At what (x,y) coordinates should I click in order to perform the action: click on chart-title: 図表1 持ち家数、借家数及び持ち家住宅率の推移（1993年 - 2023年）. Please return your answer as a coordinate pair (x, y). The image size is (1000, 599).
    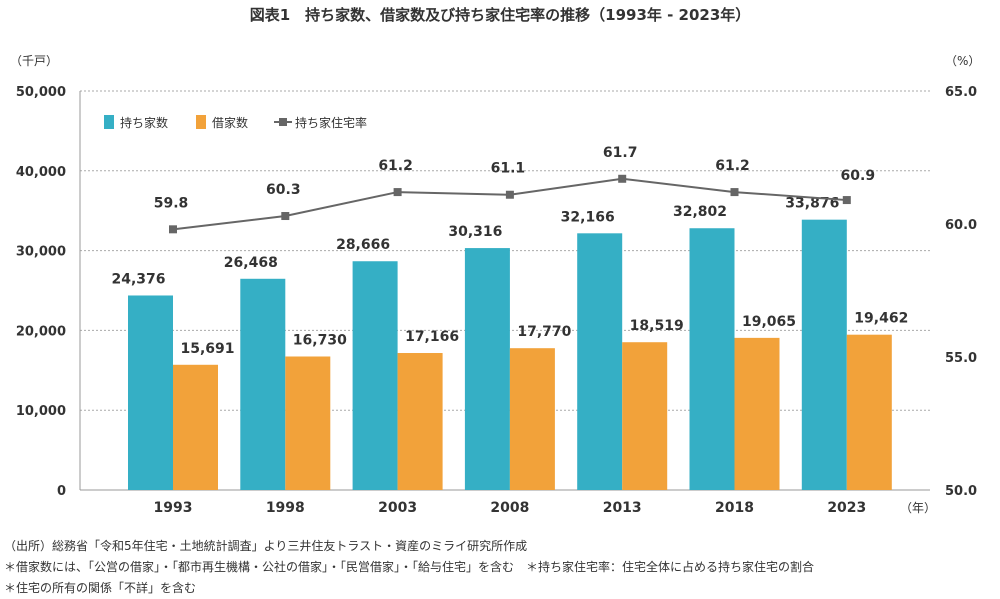
    Looking at the image, I should click on (500, 15).